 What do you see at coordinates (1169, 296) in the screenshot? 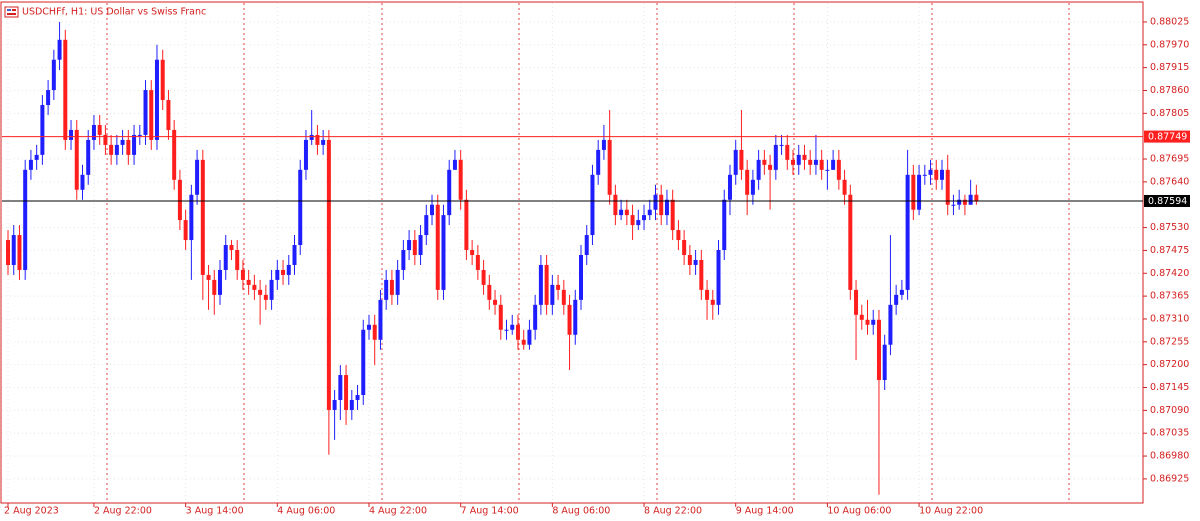
I see `y-tick-label: 0.87365` at bounding box center [1169, 296].